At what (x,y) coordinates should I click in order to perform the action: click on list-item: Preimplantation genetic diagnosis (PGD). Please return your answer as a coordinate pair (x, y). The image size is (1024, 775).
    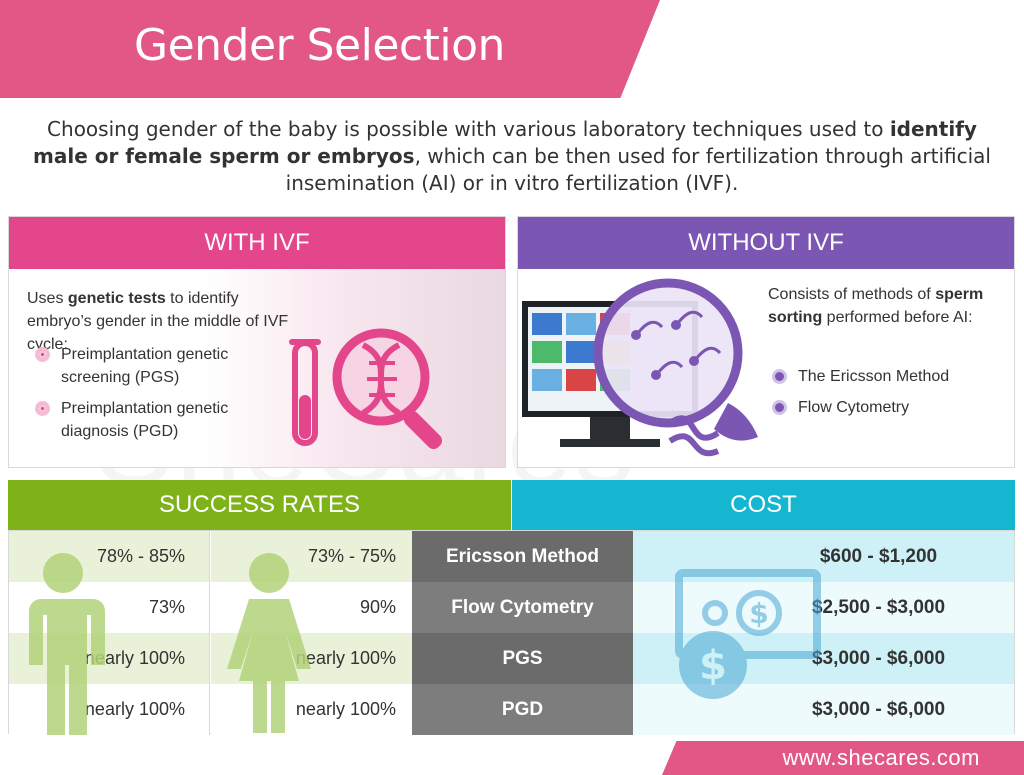
    Looking at the image, I should click on (161, 420).